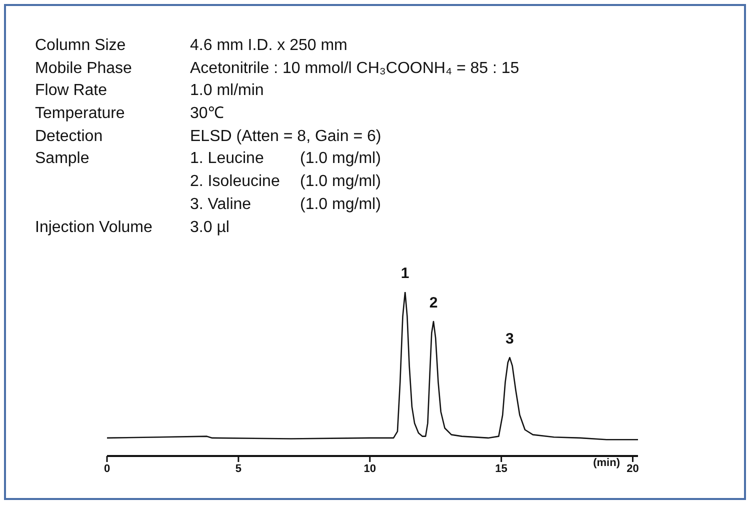  I want to click on x-tick-label: 20, so click(632, 468).